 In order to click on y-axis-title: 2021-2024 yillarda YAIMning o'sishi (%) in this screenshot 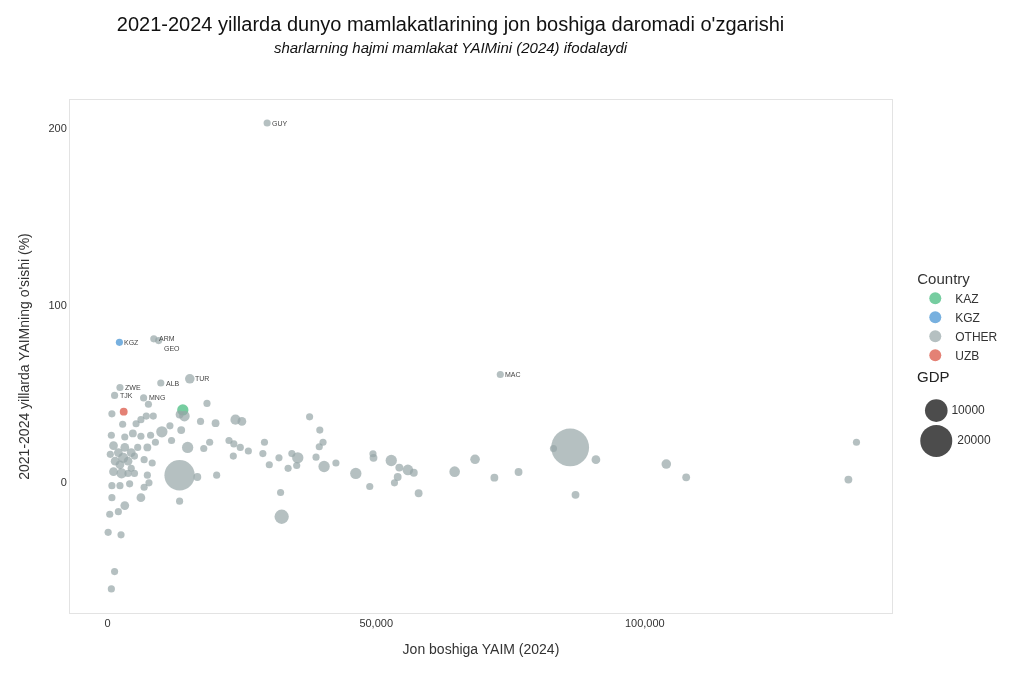, I will do `click(24, 356)`.